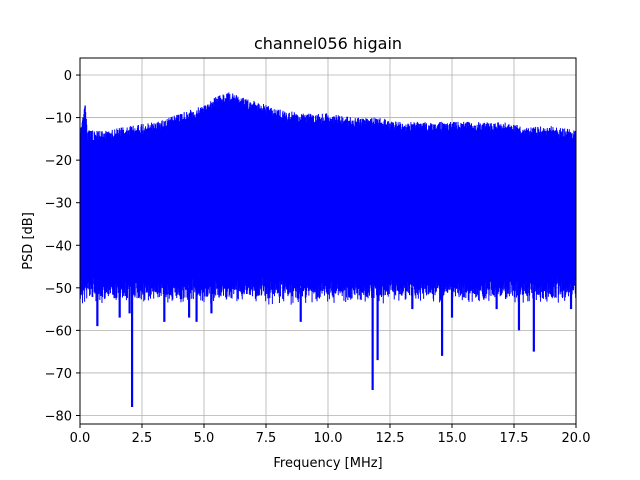 This screenshot has width=640, height=480. Describe the element at coordinates (28, 241) in the screenshot. I see `y-axis-label: PSD [dB]` at that location.